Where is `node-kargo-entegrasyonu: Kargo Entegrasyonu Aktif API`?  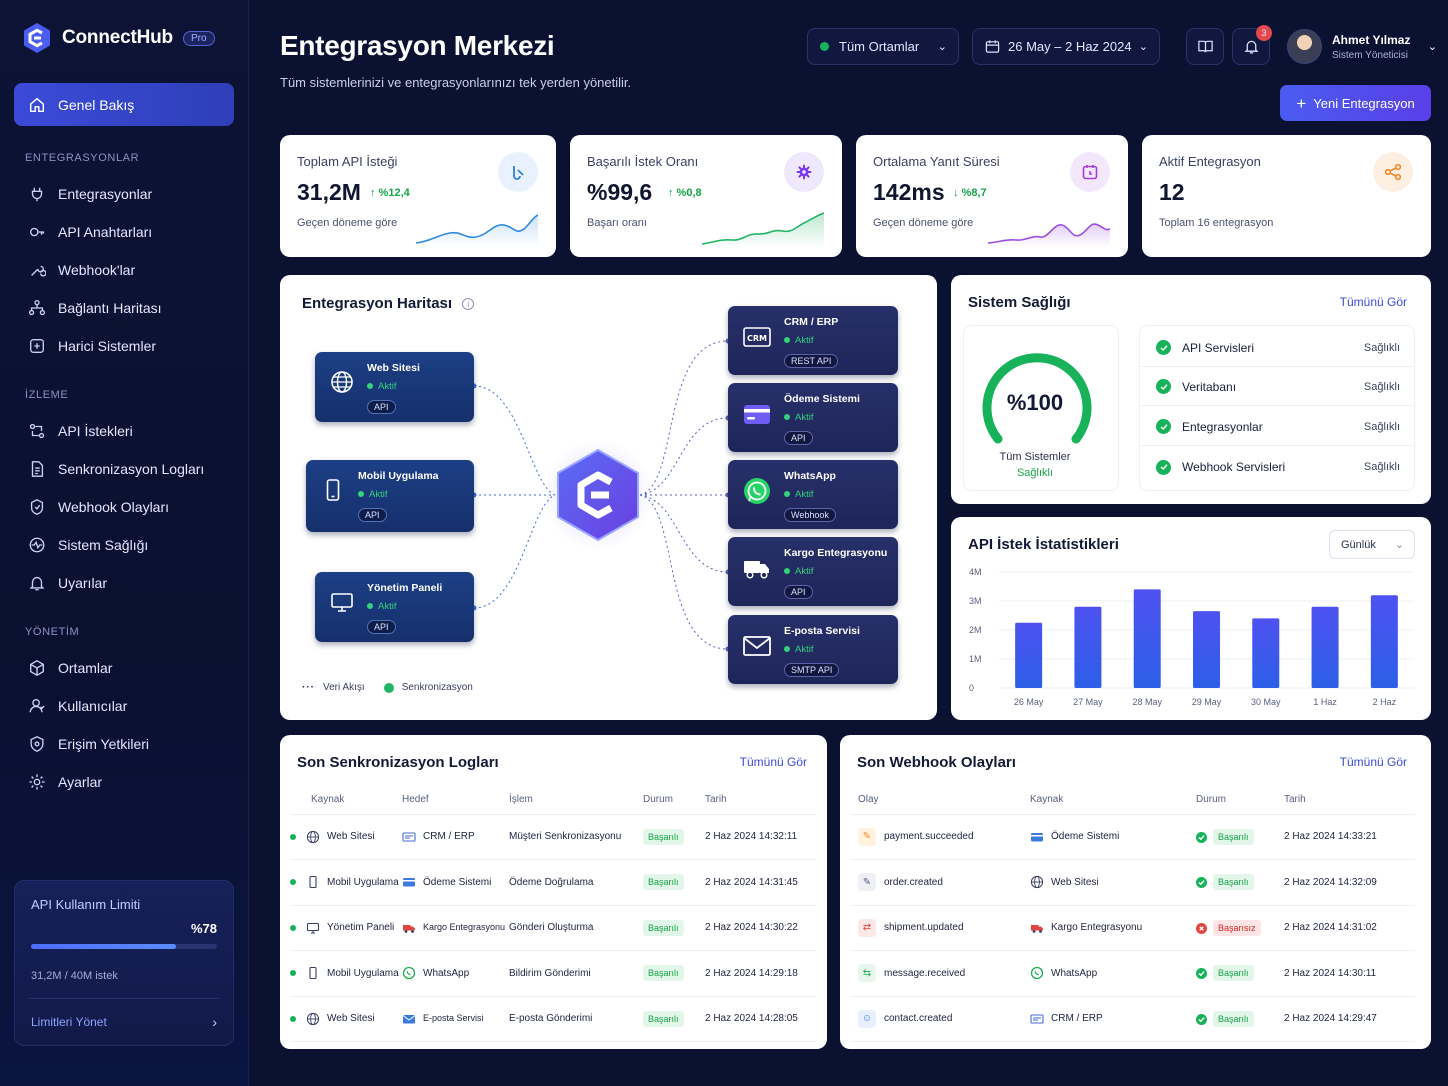
node-kargo-entegrasyonu: Kargo Entegrasyonu Aktif API is located at coordinates (813, 571).